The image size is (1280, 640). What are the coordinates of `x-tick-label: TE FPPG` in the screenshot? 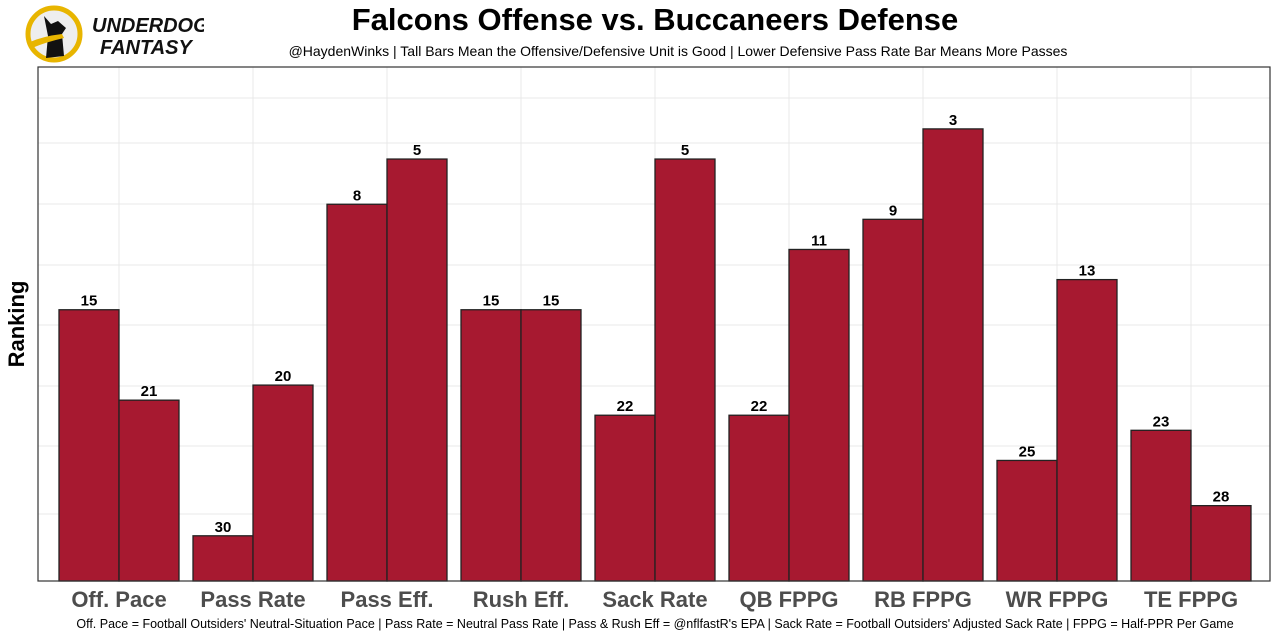 It's located at (1191, 599).